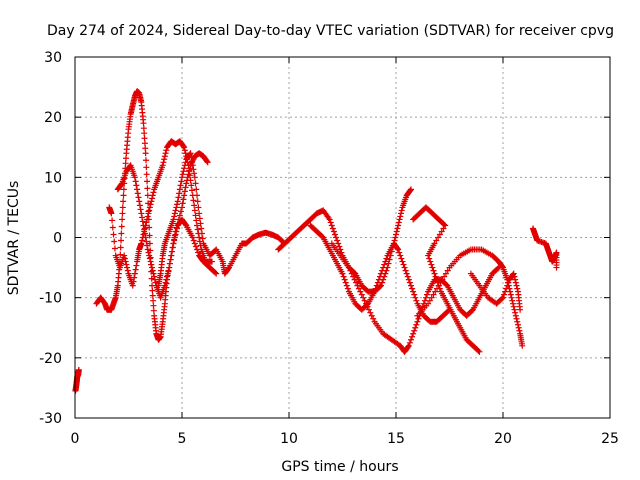 The width and height of the screenshot is (640, 480). What do you see at coordinates (160, 213) in the screenshot?
I see `series-arc-mid-b` at bounding box center [160, 213].